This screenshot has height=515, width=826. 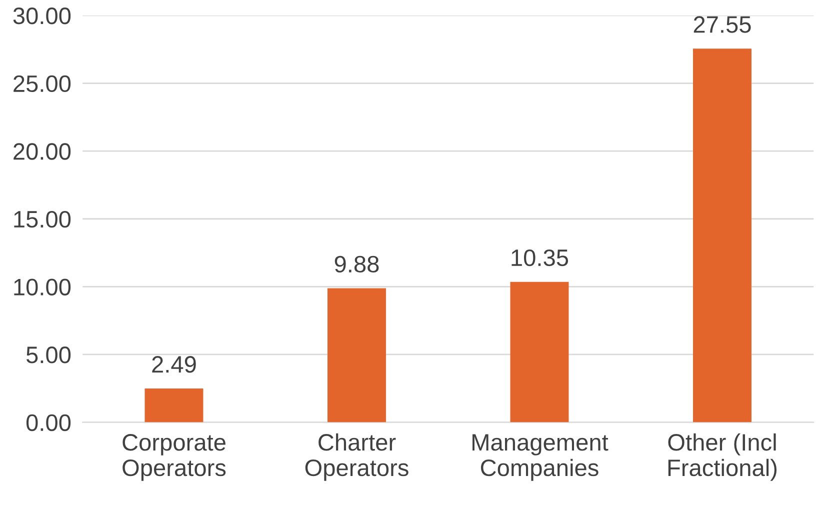 What do you see at coordinates (722, 457) in the screenshot?
I see `x-tick-label: Other (Incl Fractional)` at bounding box center [722, 457].